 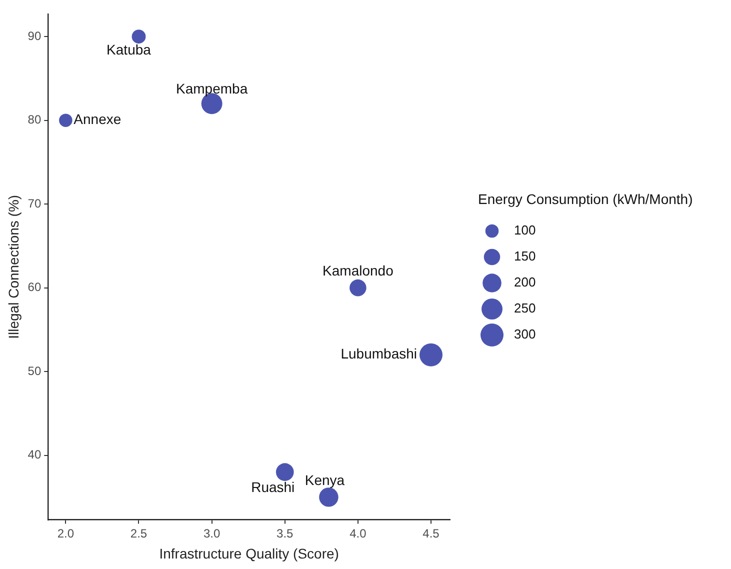 I want to click on y-tick-label: 40, so click(x=35, y=455).